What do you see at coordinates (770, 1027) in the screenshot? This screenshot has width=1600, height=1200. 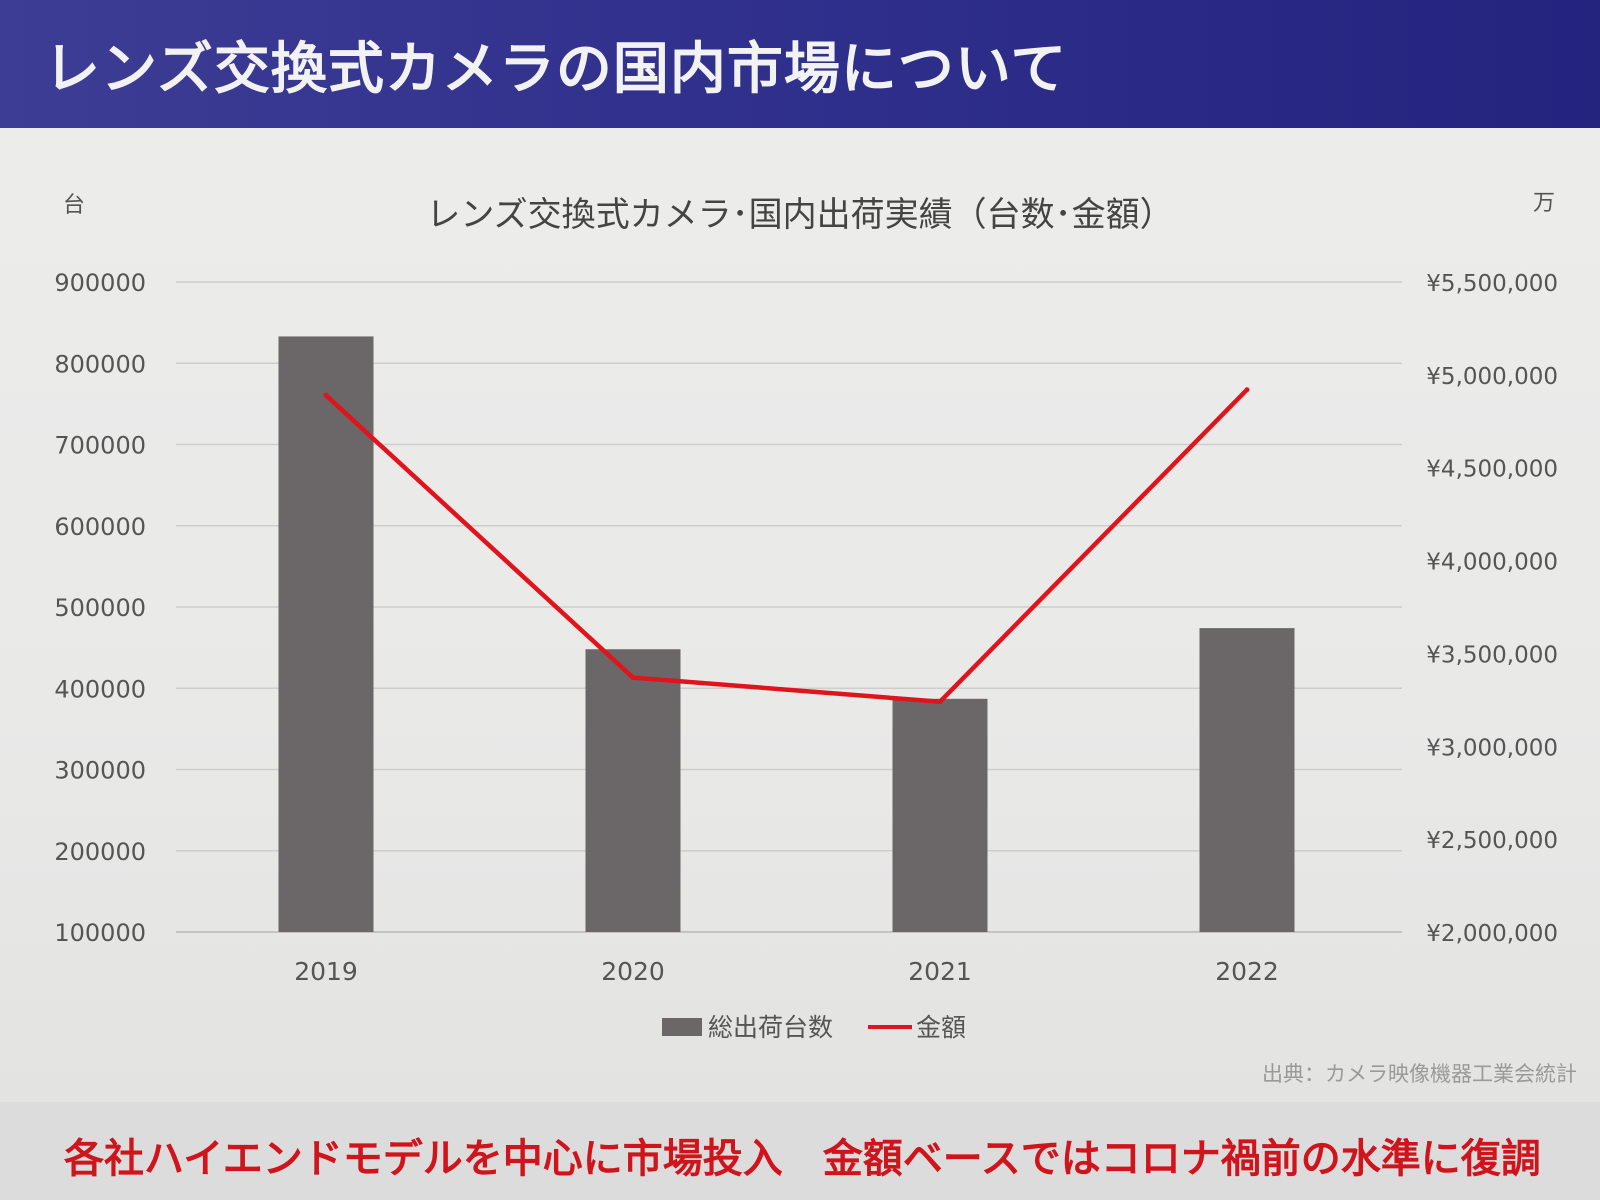 I see `legend-label-bar: 総出荷台数` at bounding box center [770, 1027].